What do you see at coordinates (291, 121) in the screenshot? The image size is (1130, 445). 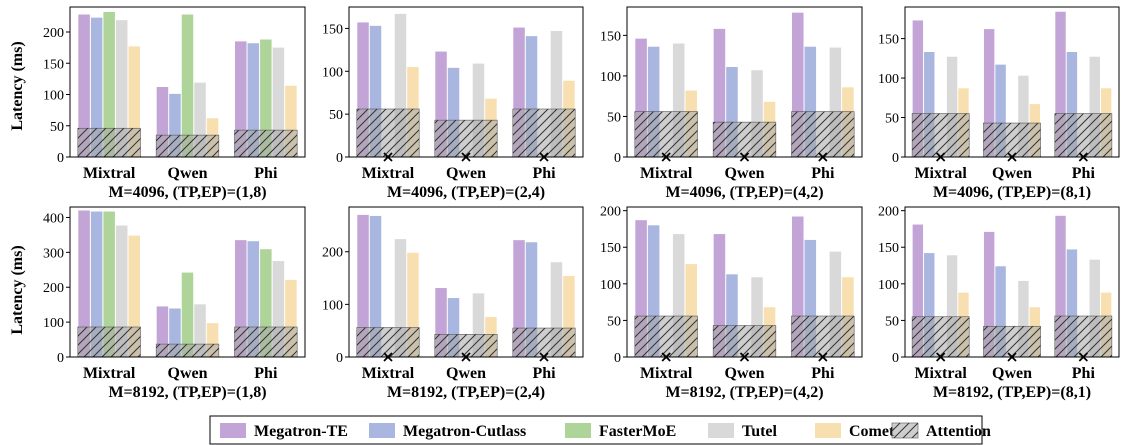 I see `bar-comet-phi` at bounding box center [291, 121].